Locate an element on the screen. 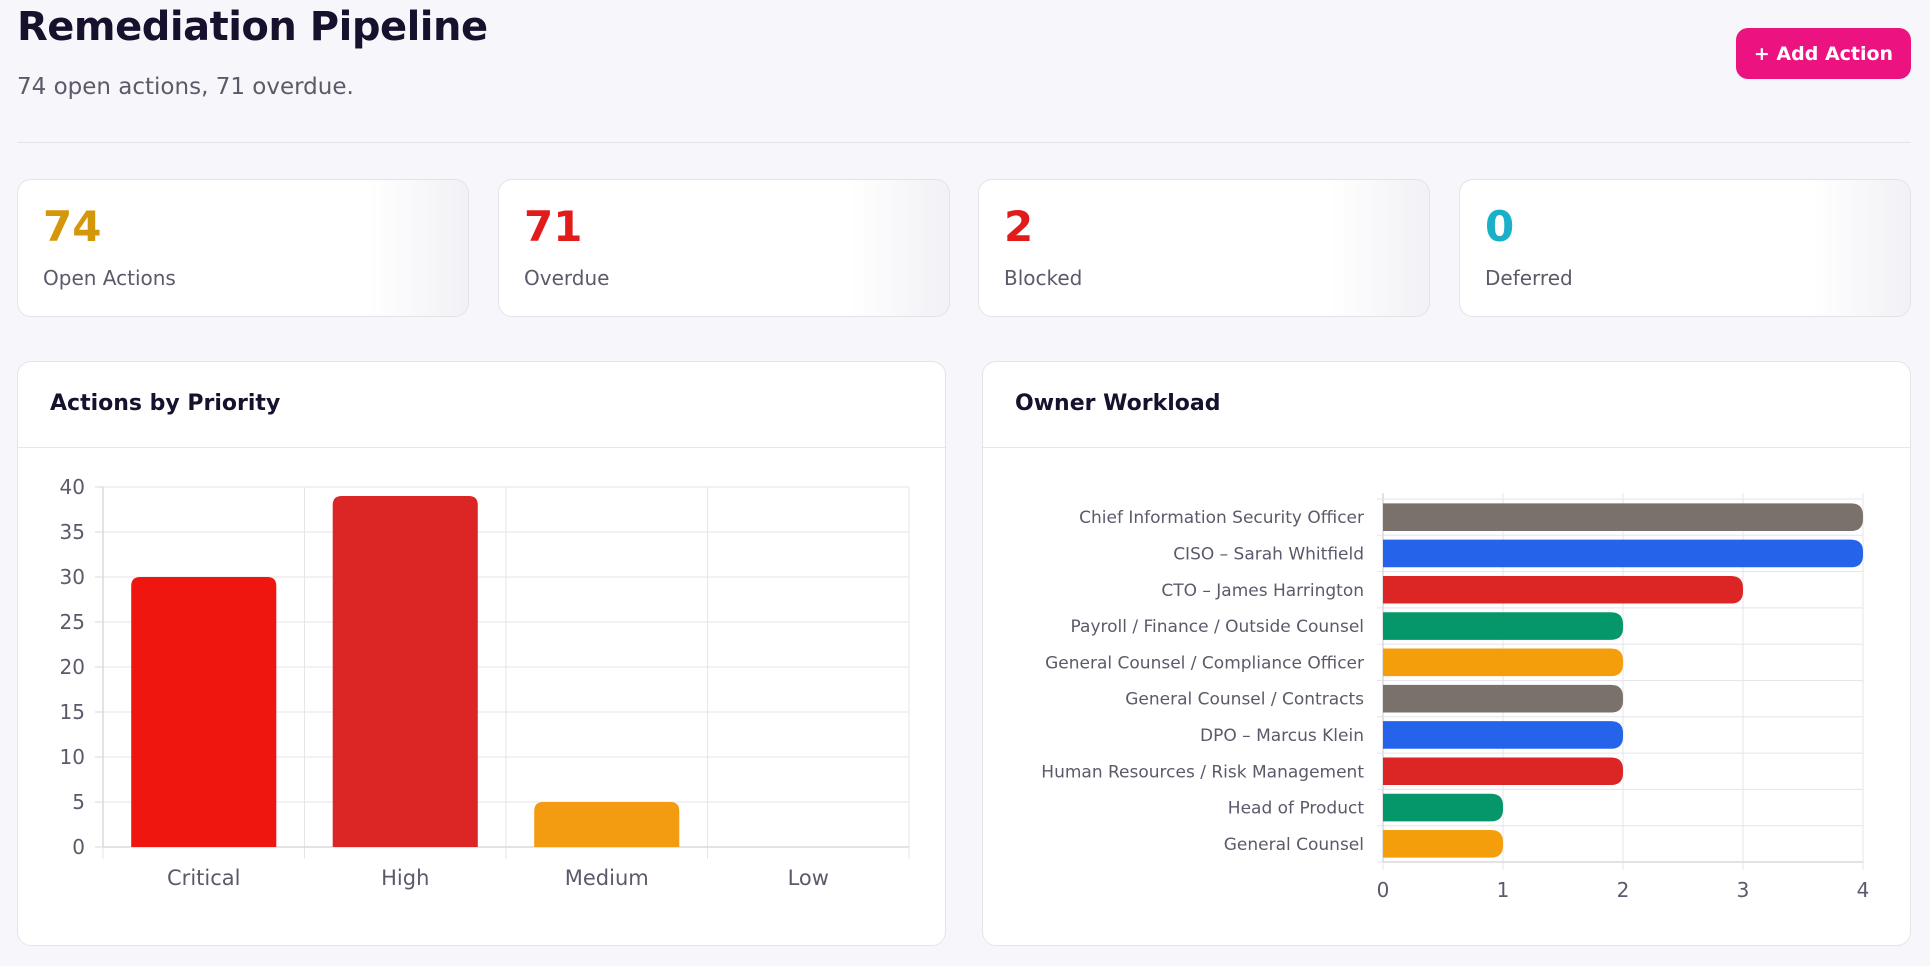 The image size is (1930, 966). y-tick-label: General Counsel / Compliance Officer is located at coordinates (1204, 663).